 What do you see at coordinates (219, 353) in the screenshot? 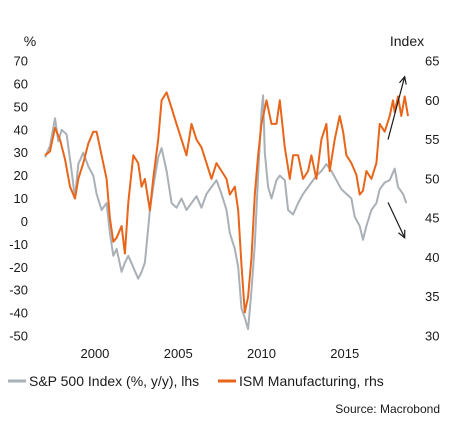
I see `x-axis-ticks: 2000 2005 2010 2015` at bounding box center [219, 353].